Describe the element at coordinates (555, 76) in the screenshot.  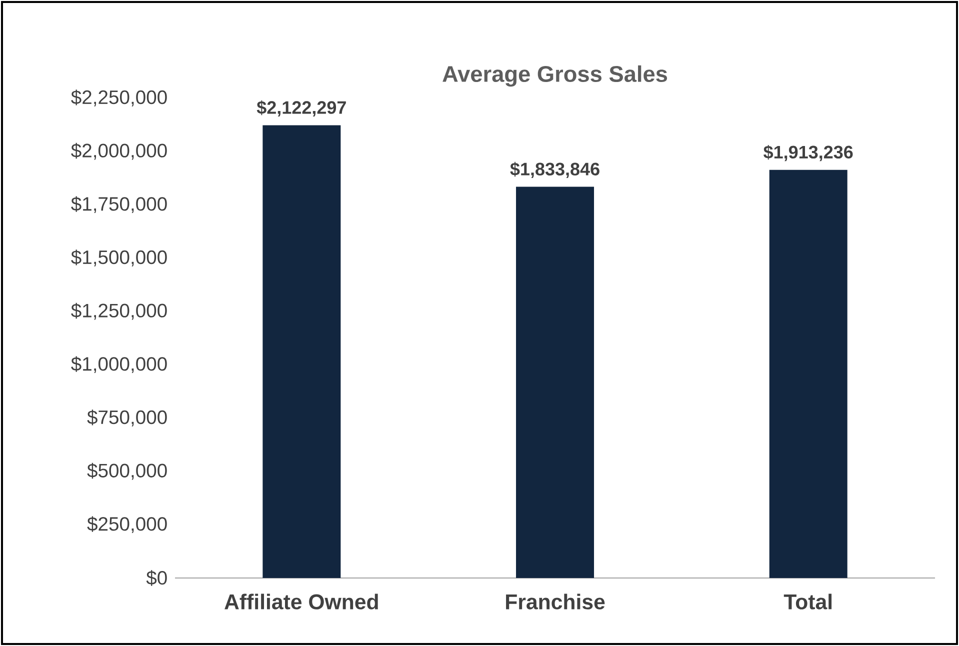
I see `chart-title: Average Gross Sales` at that location.